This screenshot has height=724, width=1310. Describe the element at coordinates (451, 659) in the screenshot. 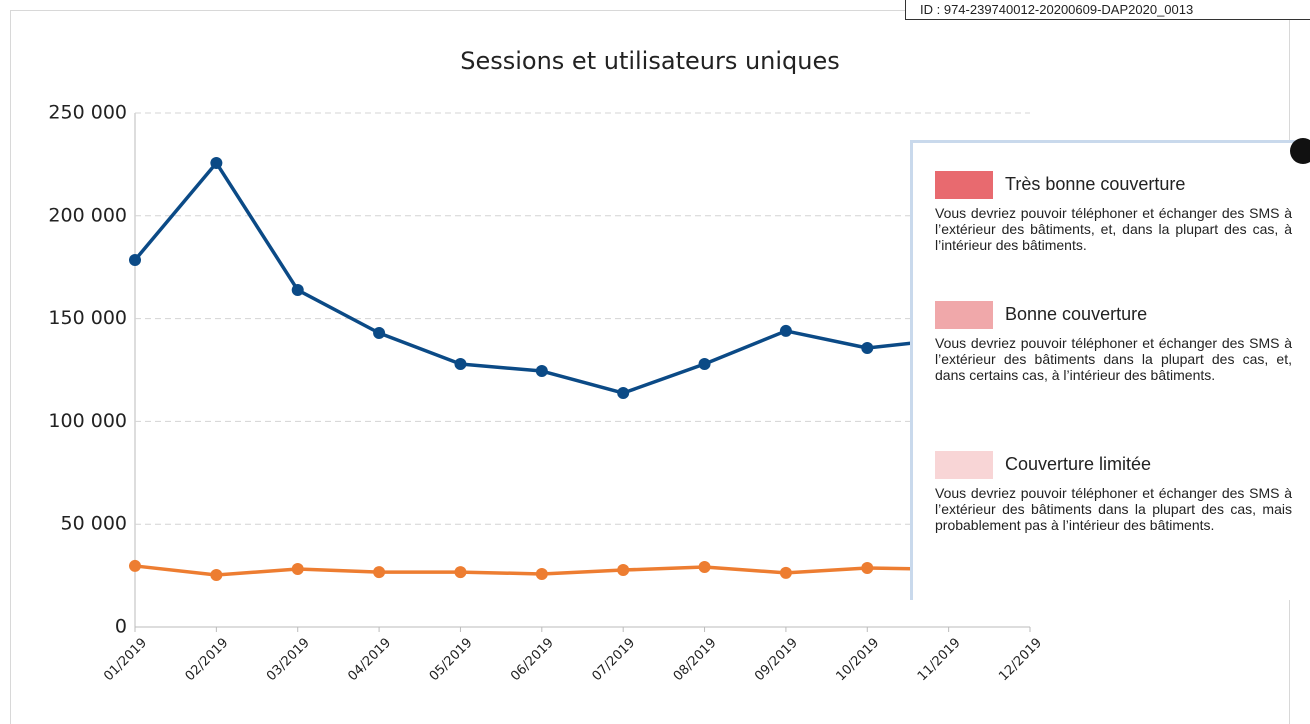

I see `x-tick-label: 05/2019` at that location.